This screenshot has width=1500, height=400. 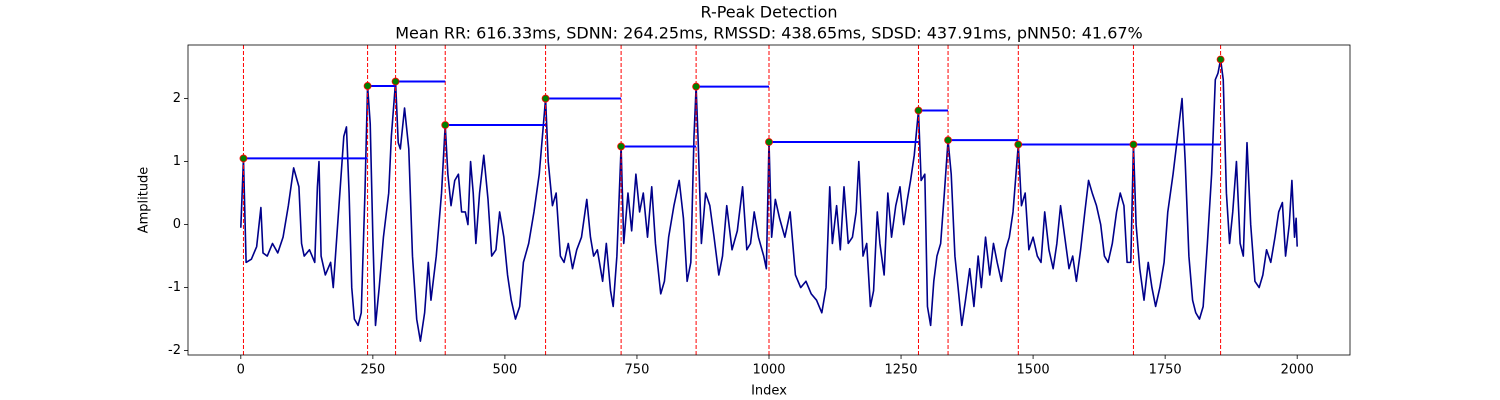 What do you see at coordinates (174, 287) in the screenshot?
I see `y-tick-label: -1` at bounding box center [174, 287].